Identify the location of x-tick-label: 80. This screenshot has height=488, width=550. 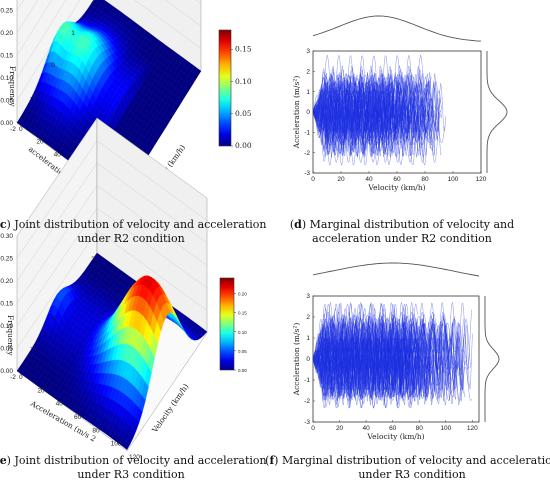
(425, 179).